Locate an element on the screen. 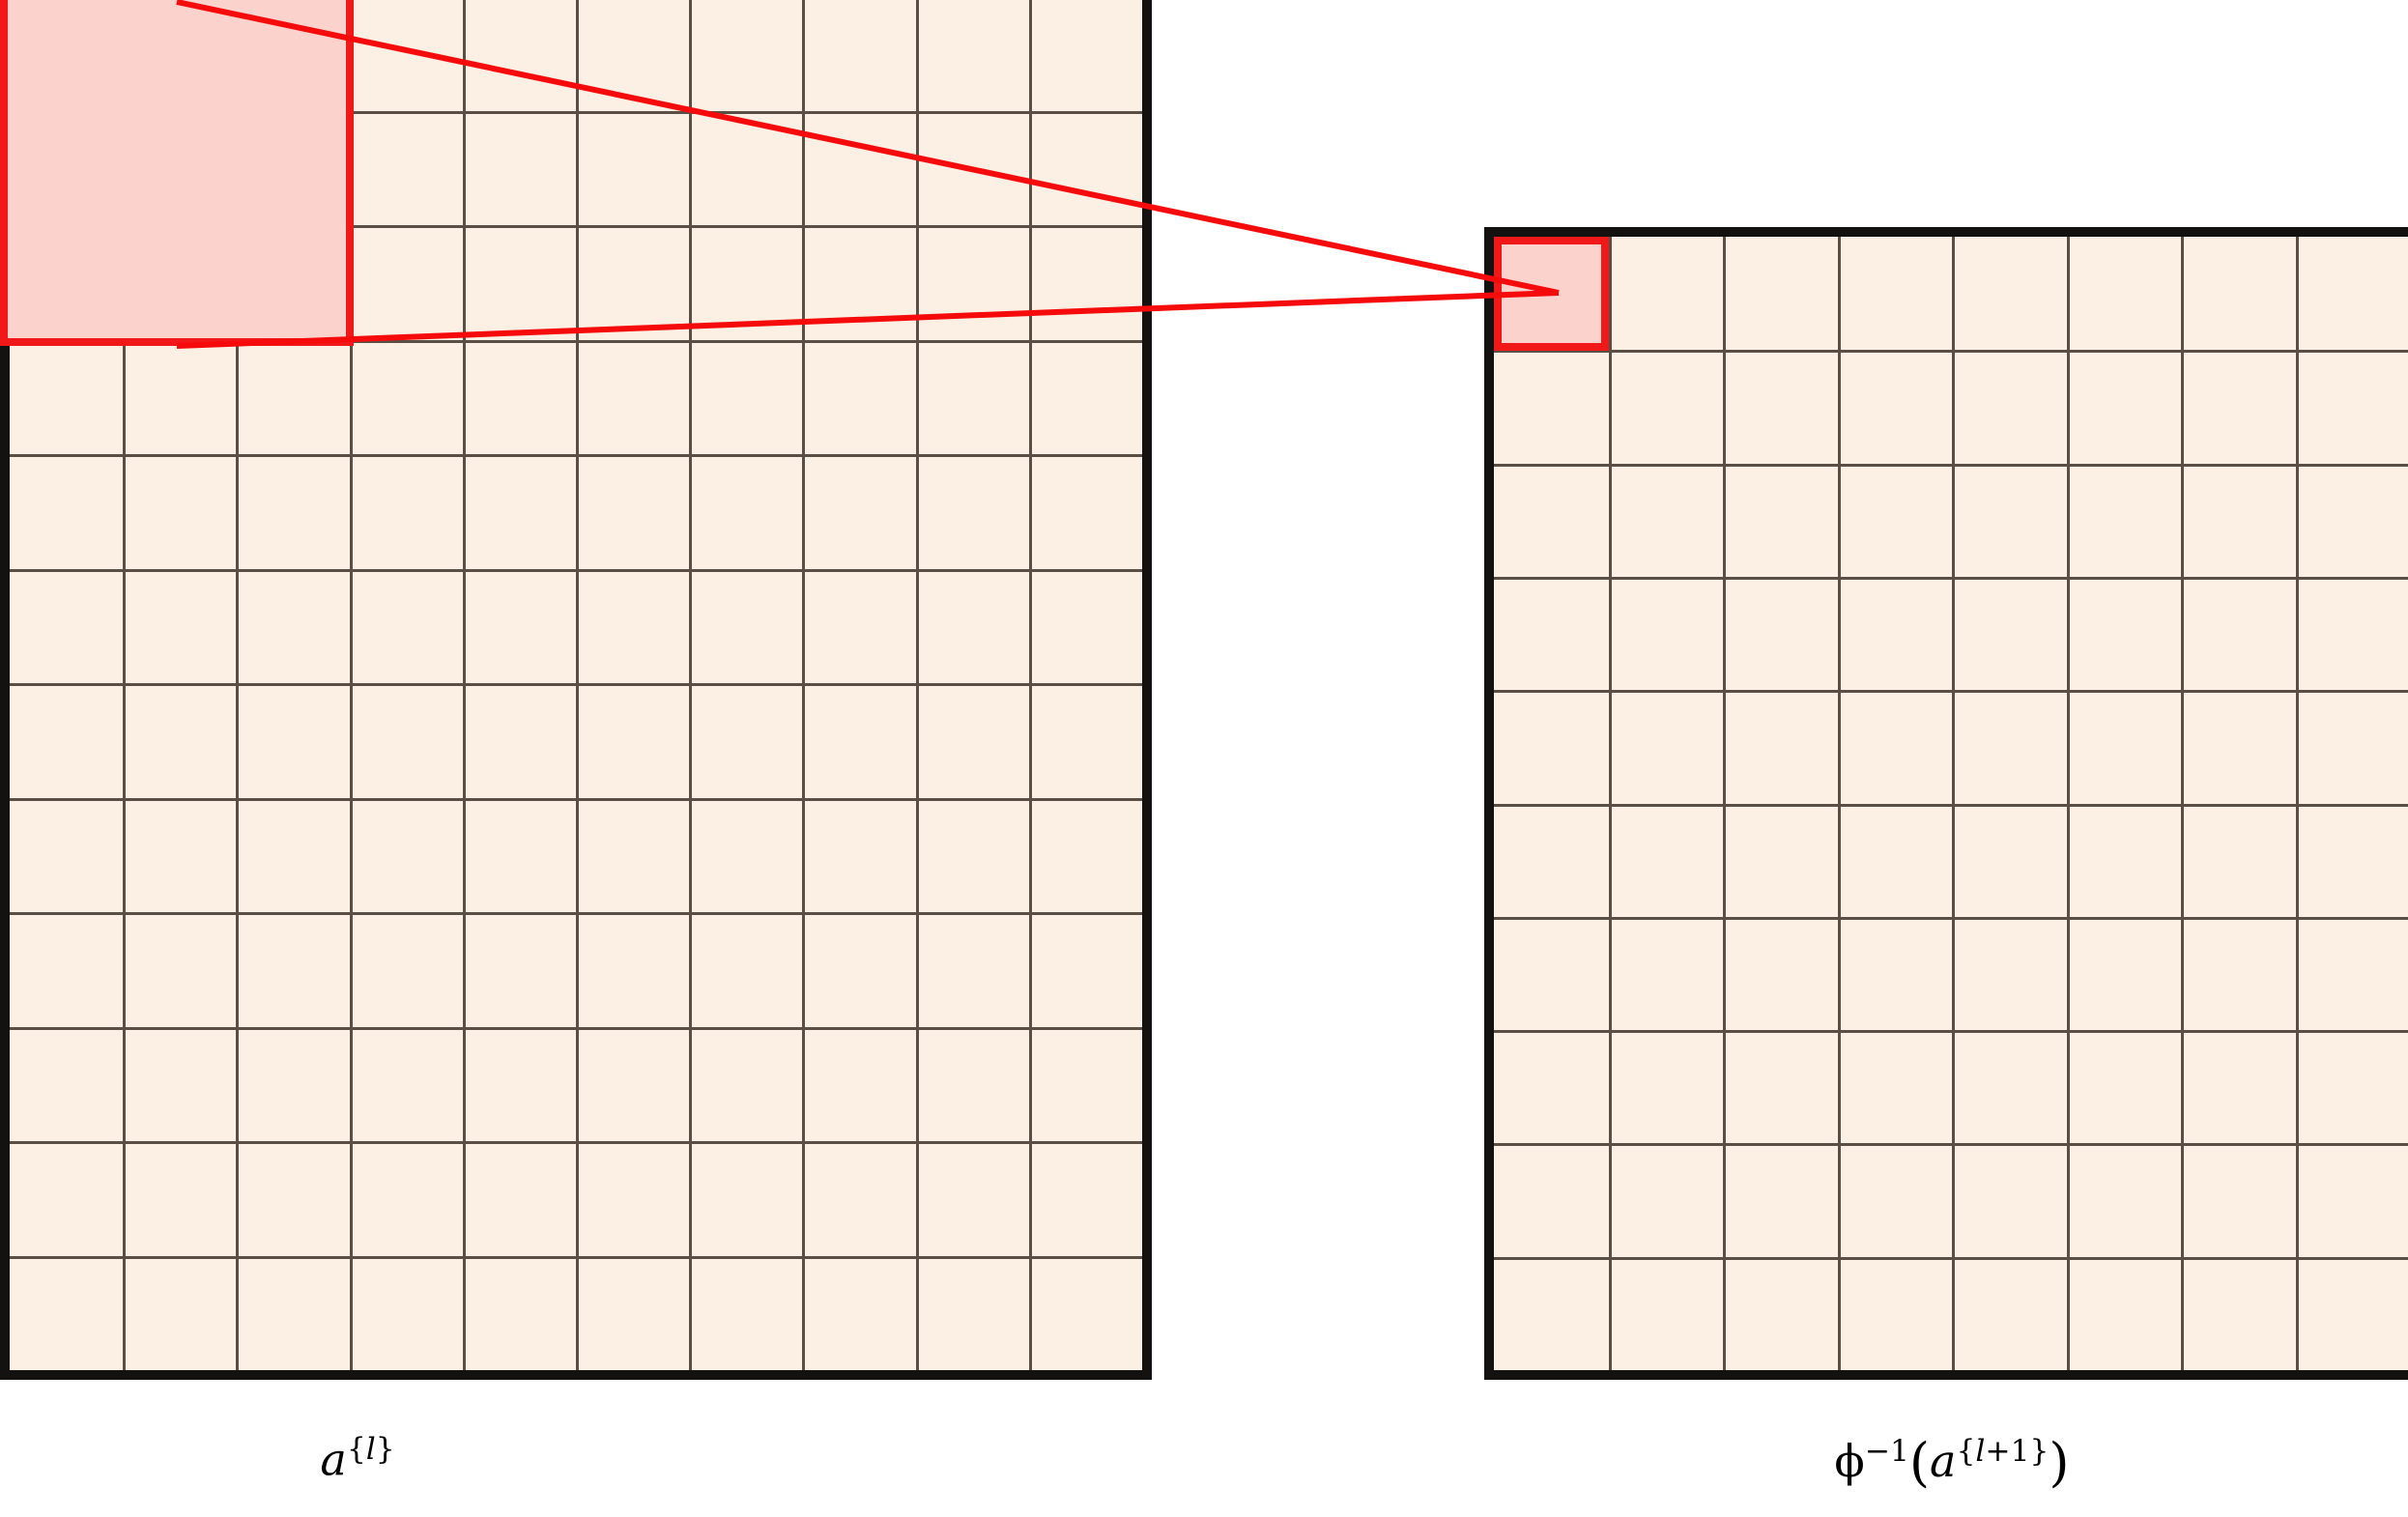  caption-left-superscript-symbol: l is located at coordinates (370, 1449).